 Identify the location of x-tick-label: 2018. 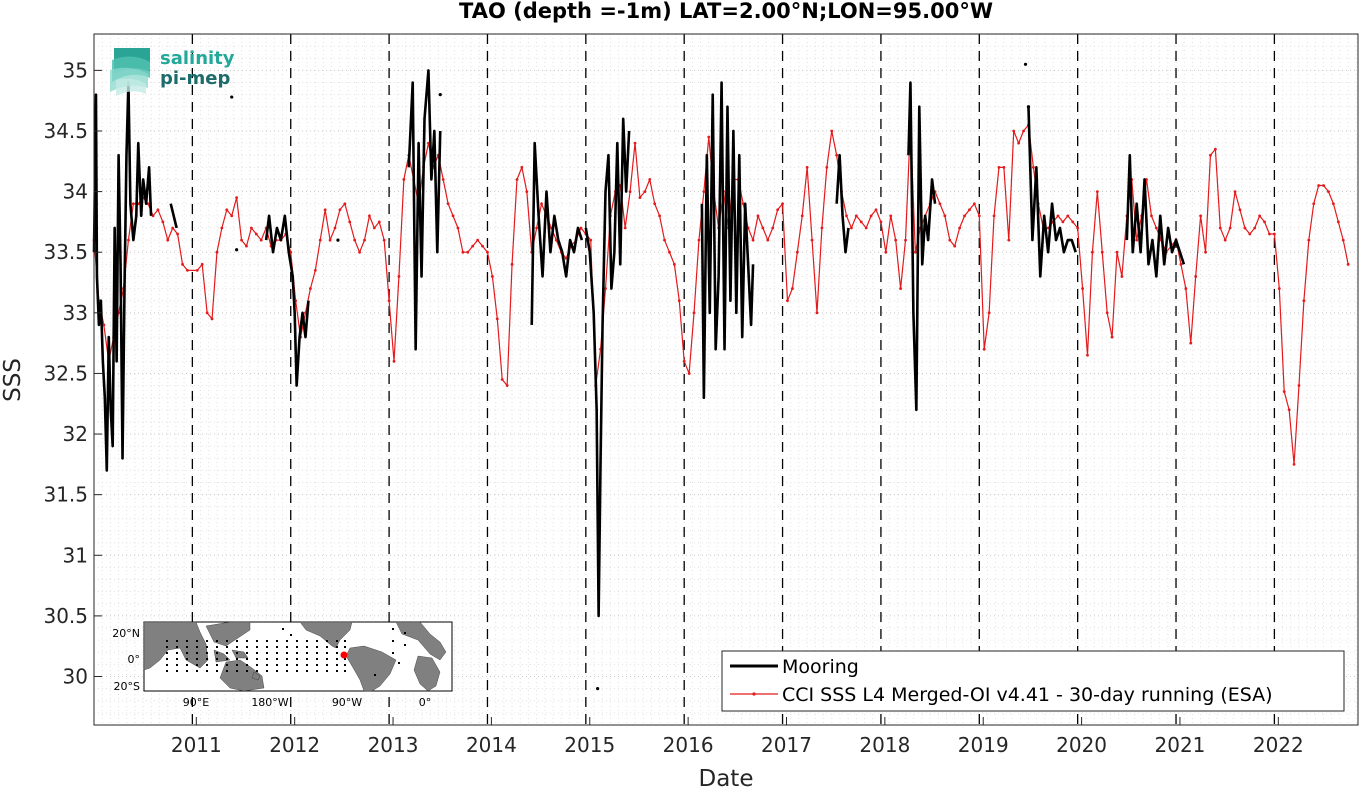
(884, 745).